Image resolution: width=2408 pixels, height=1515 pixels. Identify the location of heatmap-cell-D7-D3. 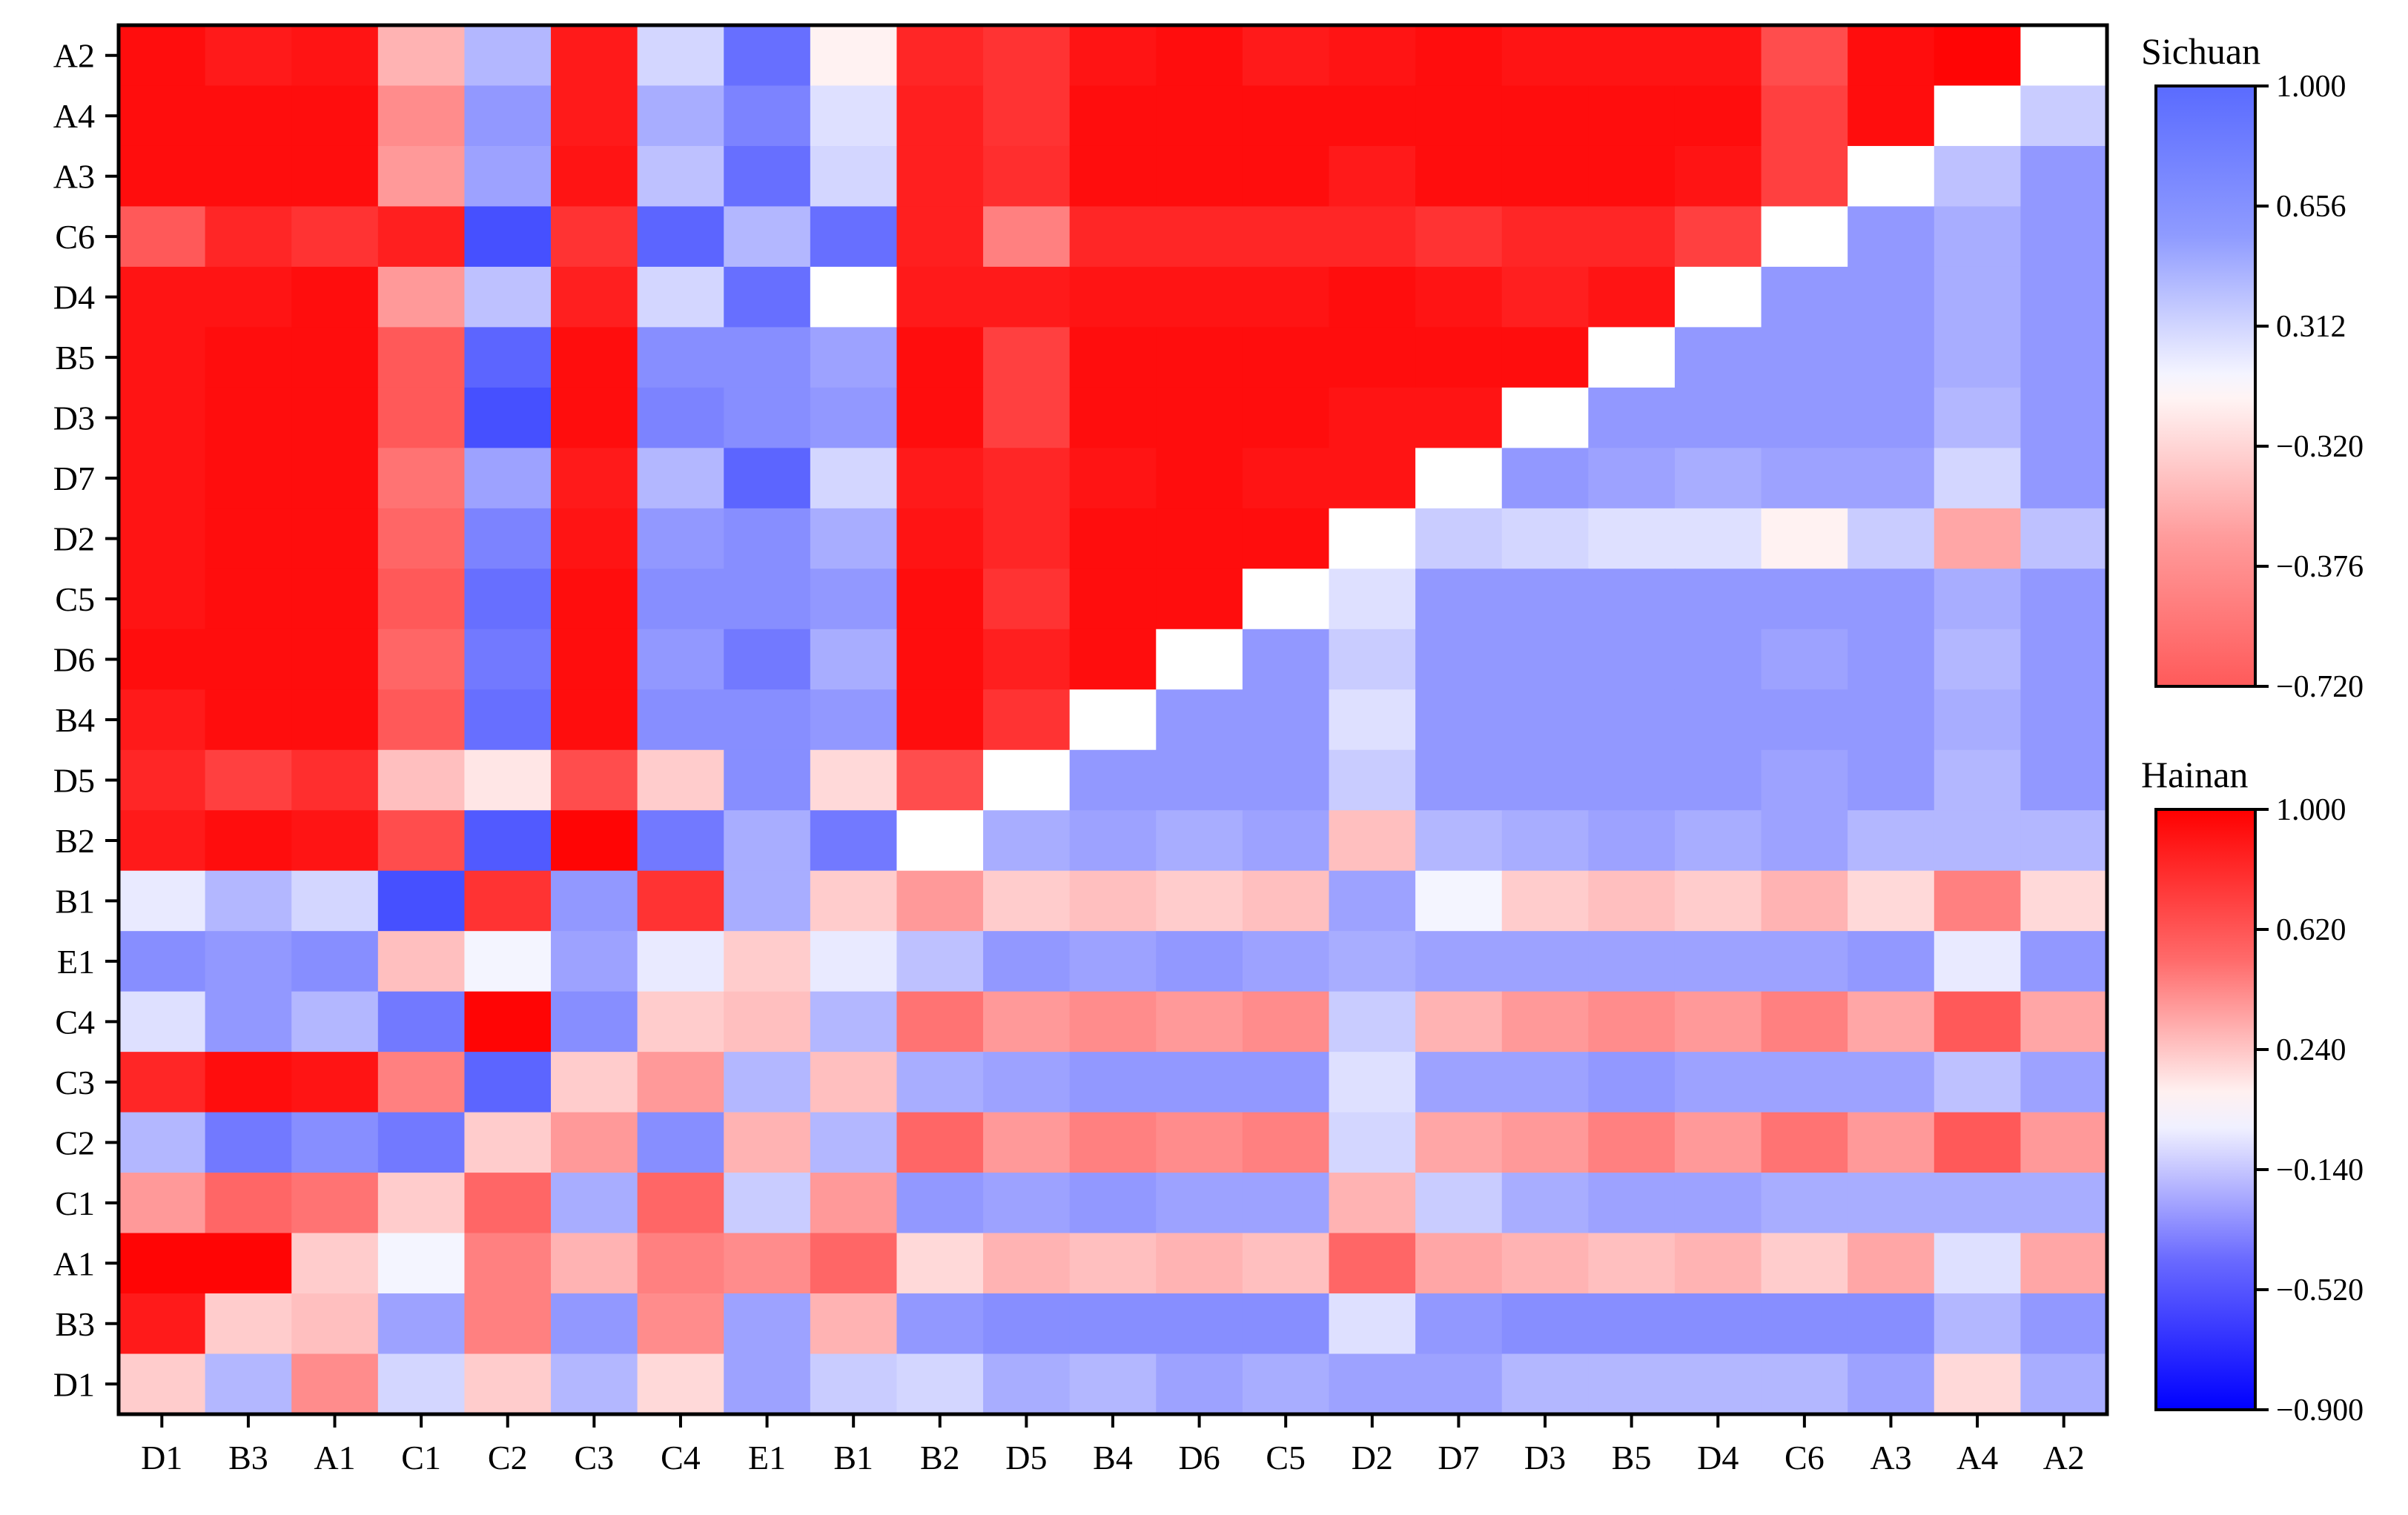
(1545, 478).